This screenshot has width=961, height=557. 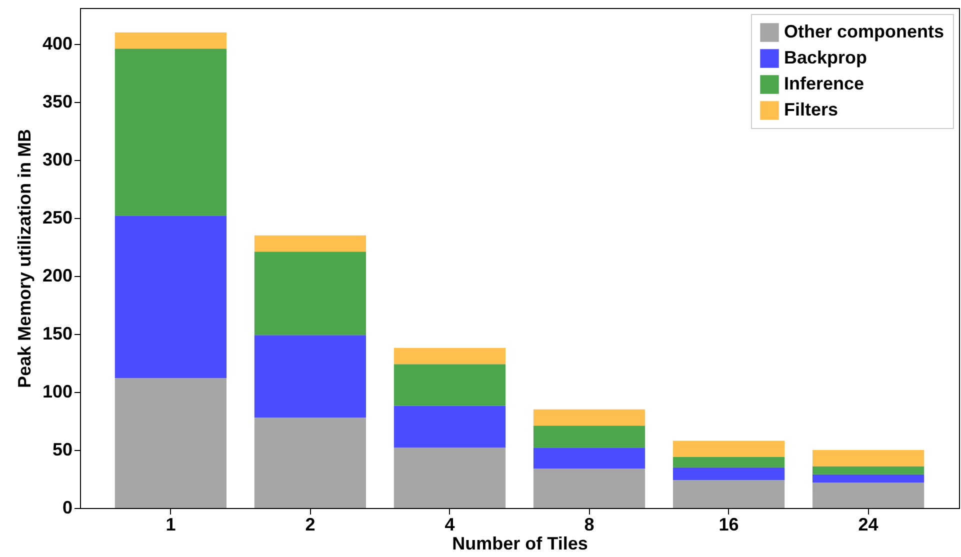 What do you see at coordinates (728, 524) in the screenshot?
I see `x-tick-label: 16` at bounding box center [728, 524].